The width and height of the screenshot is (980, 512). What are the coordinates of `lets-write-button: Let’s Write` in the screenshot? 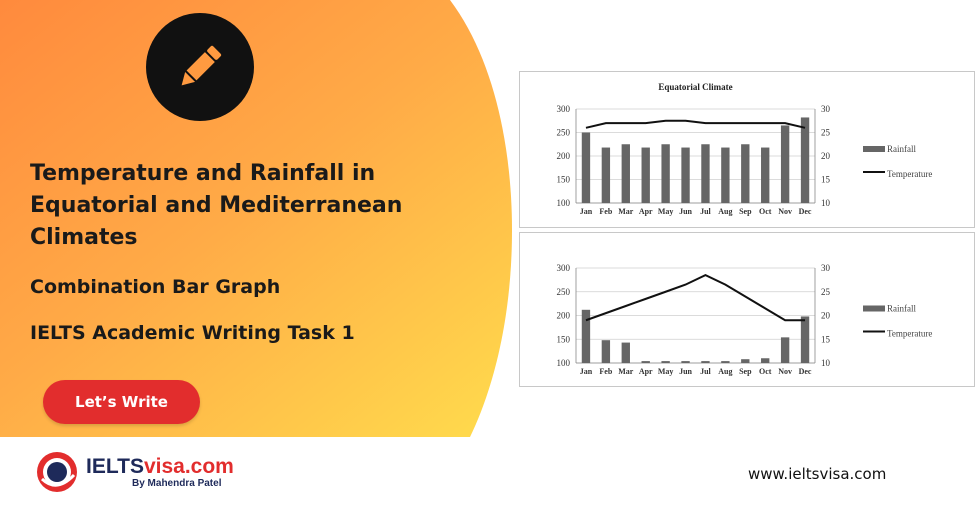 It's located at (121, 402).